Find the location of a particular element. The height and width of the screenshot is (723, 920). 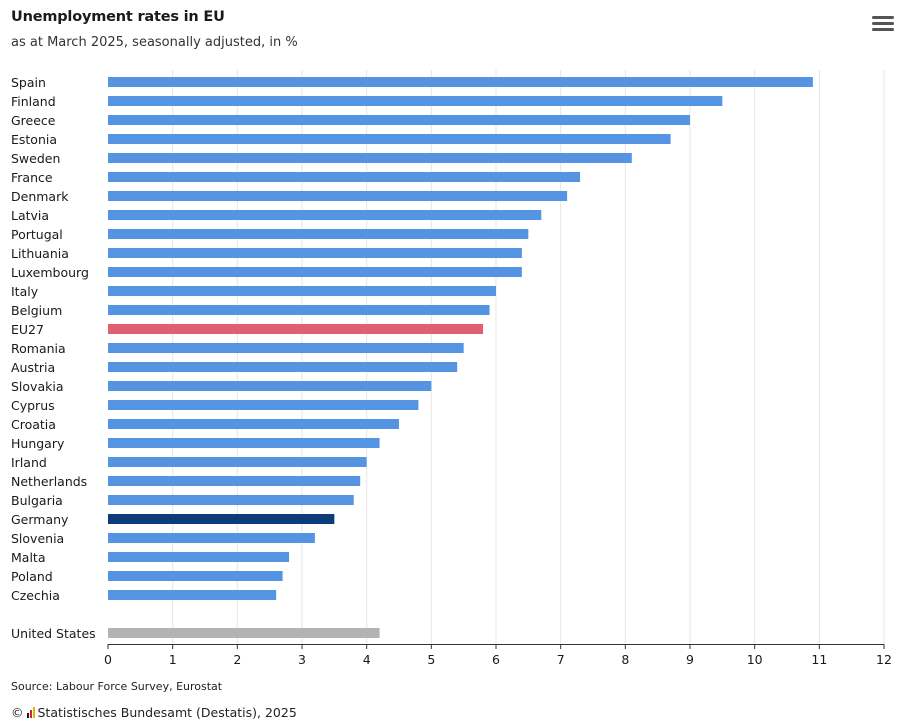

category-label: Belgium is located at coordinates (36, 310).